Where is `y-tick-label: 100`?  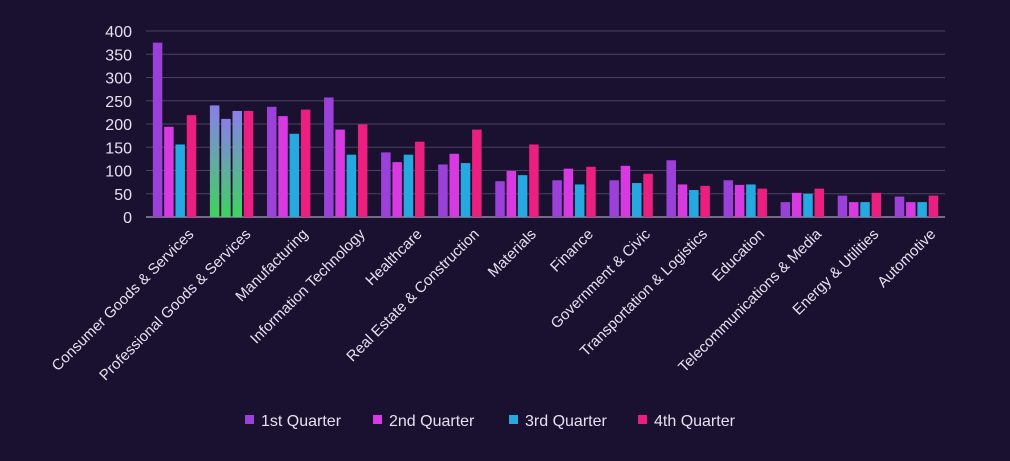
y-tick-label: 100 is located at coordinates (118, 172).